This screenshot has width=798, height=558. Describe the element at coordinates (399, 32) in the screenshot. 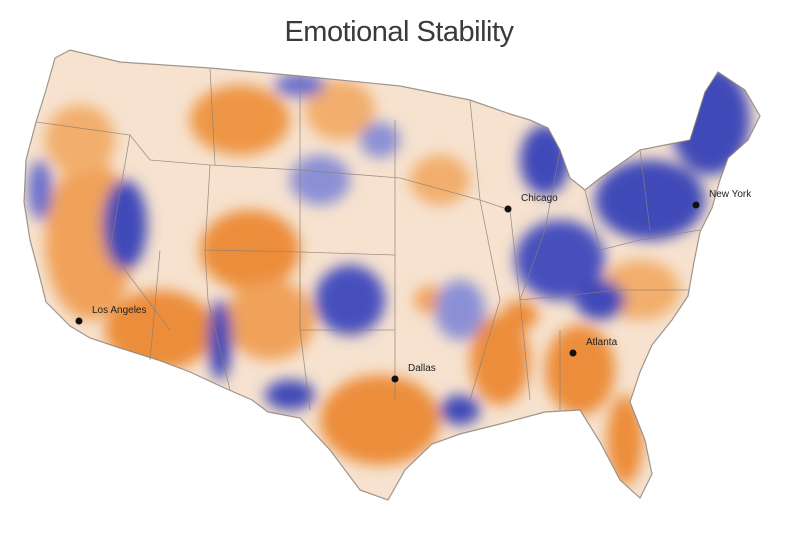

I see `map-title: Emotional Stability` at that location.